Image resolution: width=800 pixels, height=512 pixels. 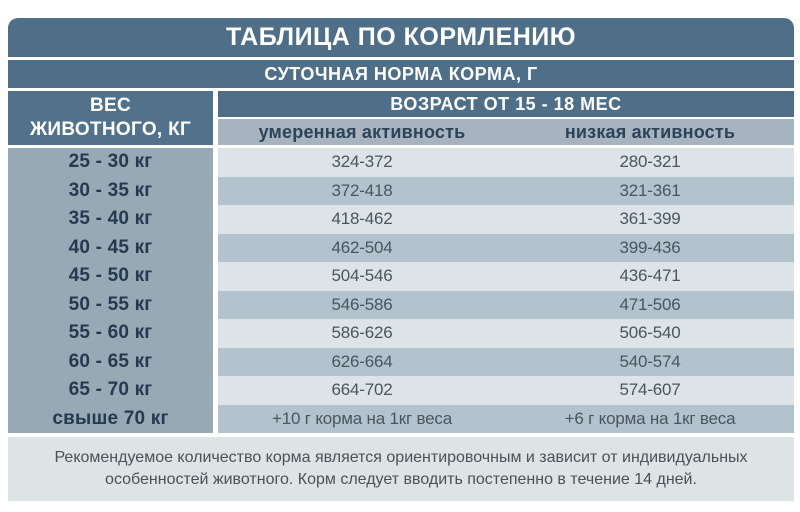 What do you see at coordinates (110, 106) in the screenshot?
I see `weight-header-line1: ВЕС` at bounding box center [110, 106].